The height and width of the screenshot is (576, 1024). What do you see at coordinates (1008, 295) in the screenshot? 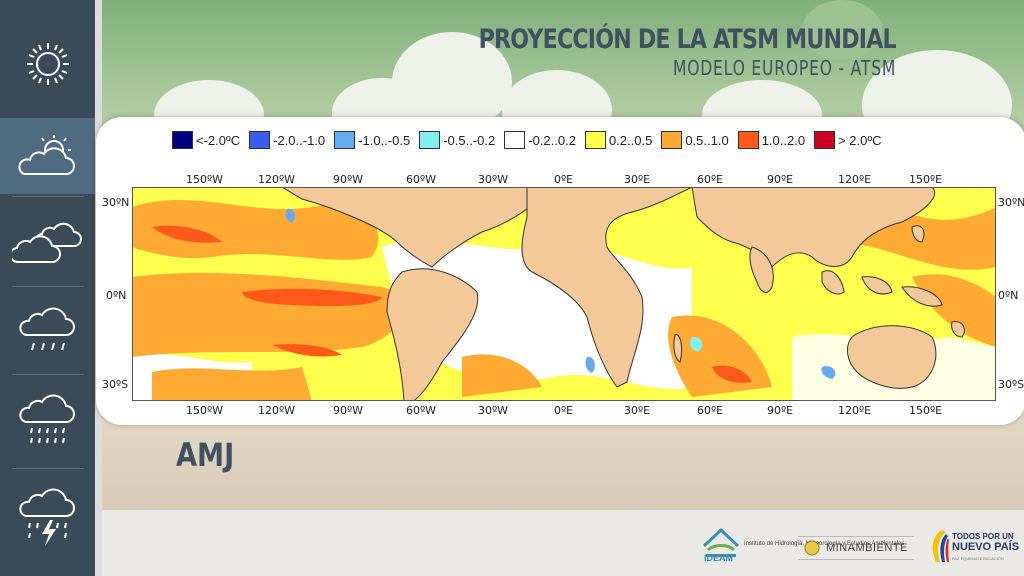
I see `lat-label-right: 0ºN` at bounding box center [1008, 295].